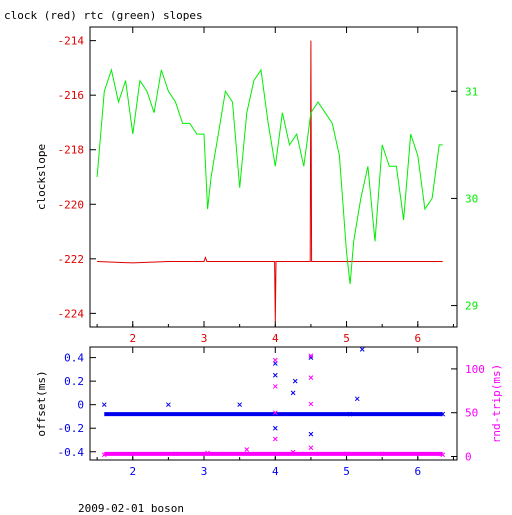 Image resolution: width=512 pixels, height=515 pixels. I want to click on offset-xtick-label: 4, so click(275, 471).